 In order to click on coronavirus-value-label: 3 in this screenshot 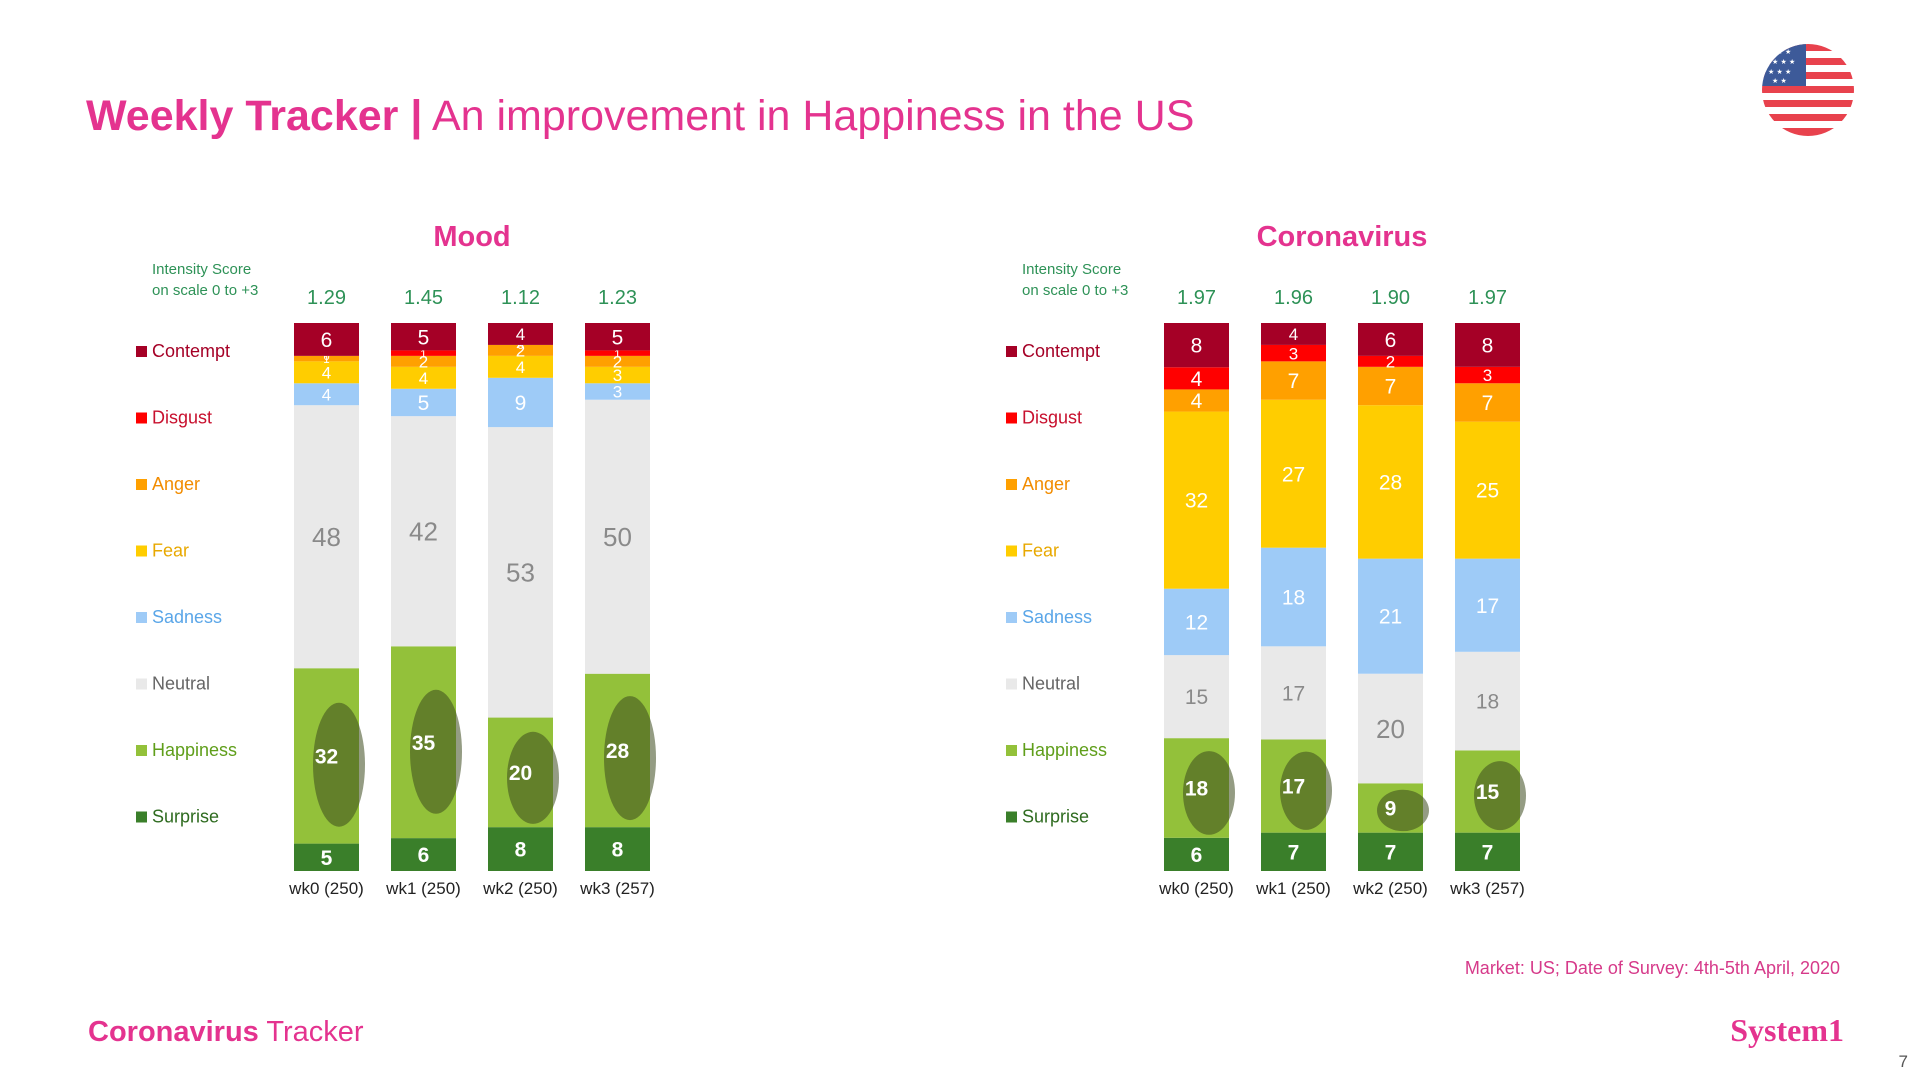, I will do `click(1293, 353)`.